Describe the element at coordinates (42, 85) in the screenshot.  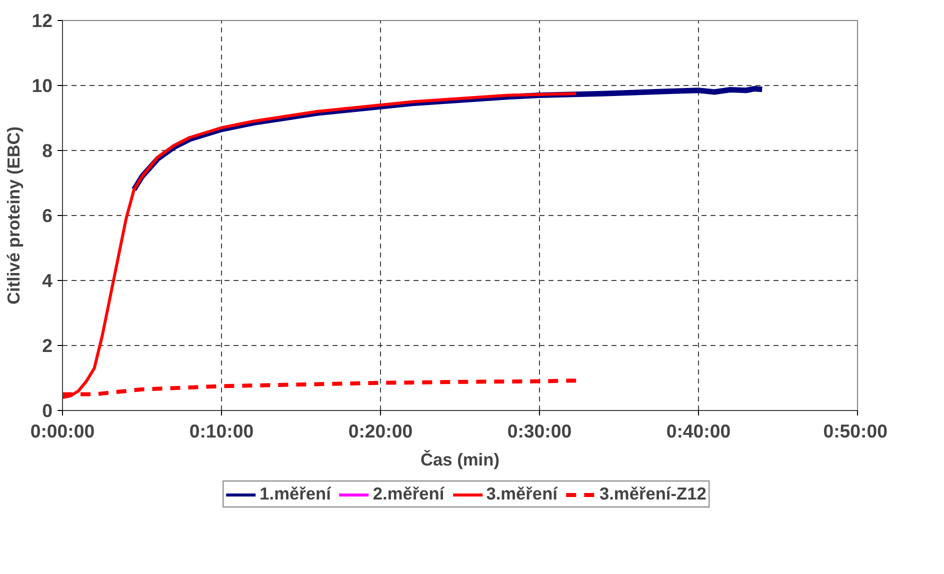
I see `y-tick-label: 10` at that location.